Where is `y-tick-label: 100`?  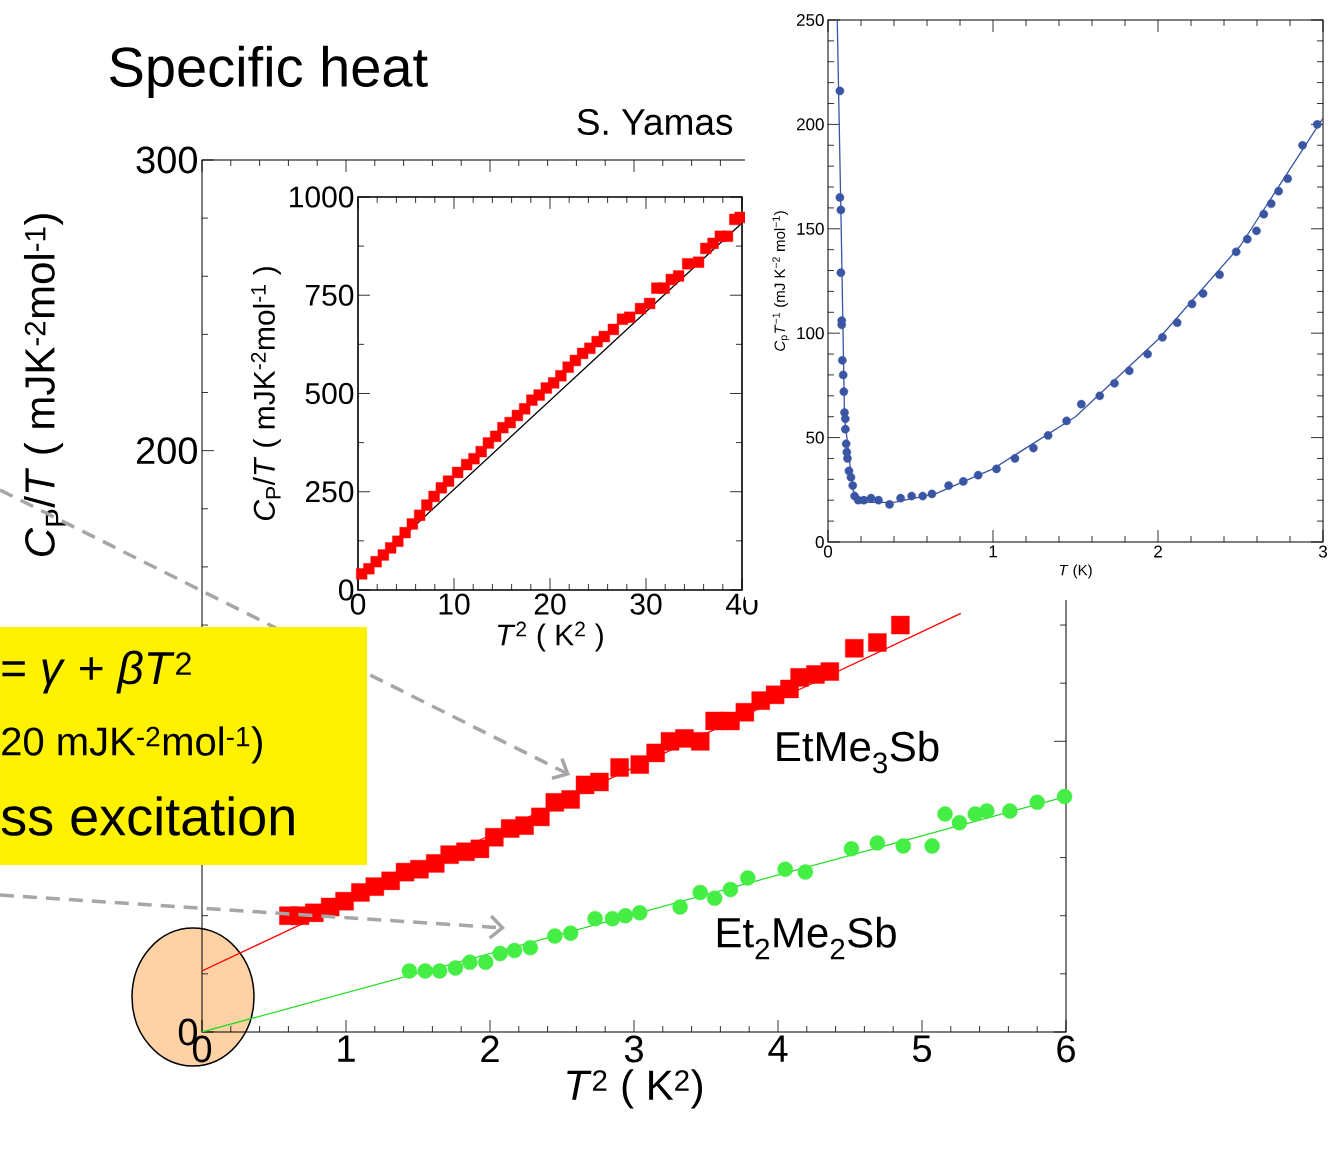
y-tick-label: 100 is located at coordinates (810, 333).